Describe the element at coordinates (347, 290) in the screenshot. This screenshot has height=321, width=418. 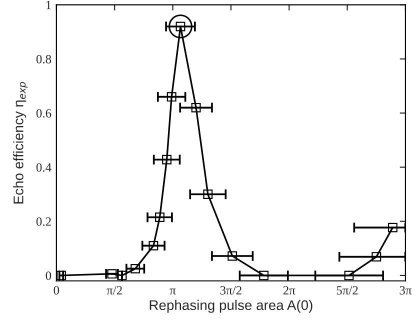
I see `x-tick-label: 5π/2` at that location.